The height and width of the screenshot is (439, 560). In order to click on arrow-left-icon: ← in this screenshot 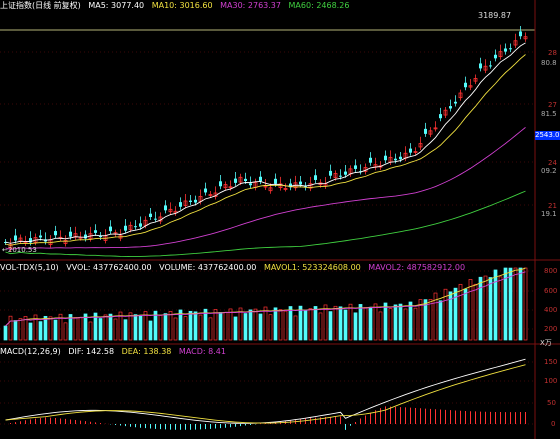, I will do `click(5, 250)`.